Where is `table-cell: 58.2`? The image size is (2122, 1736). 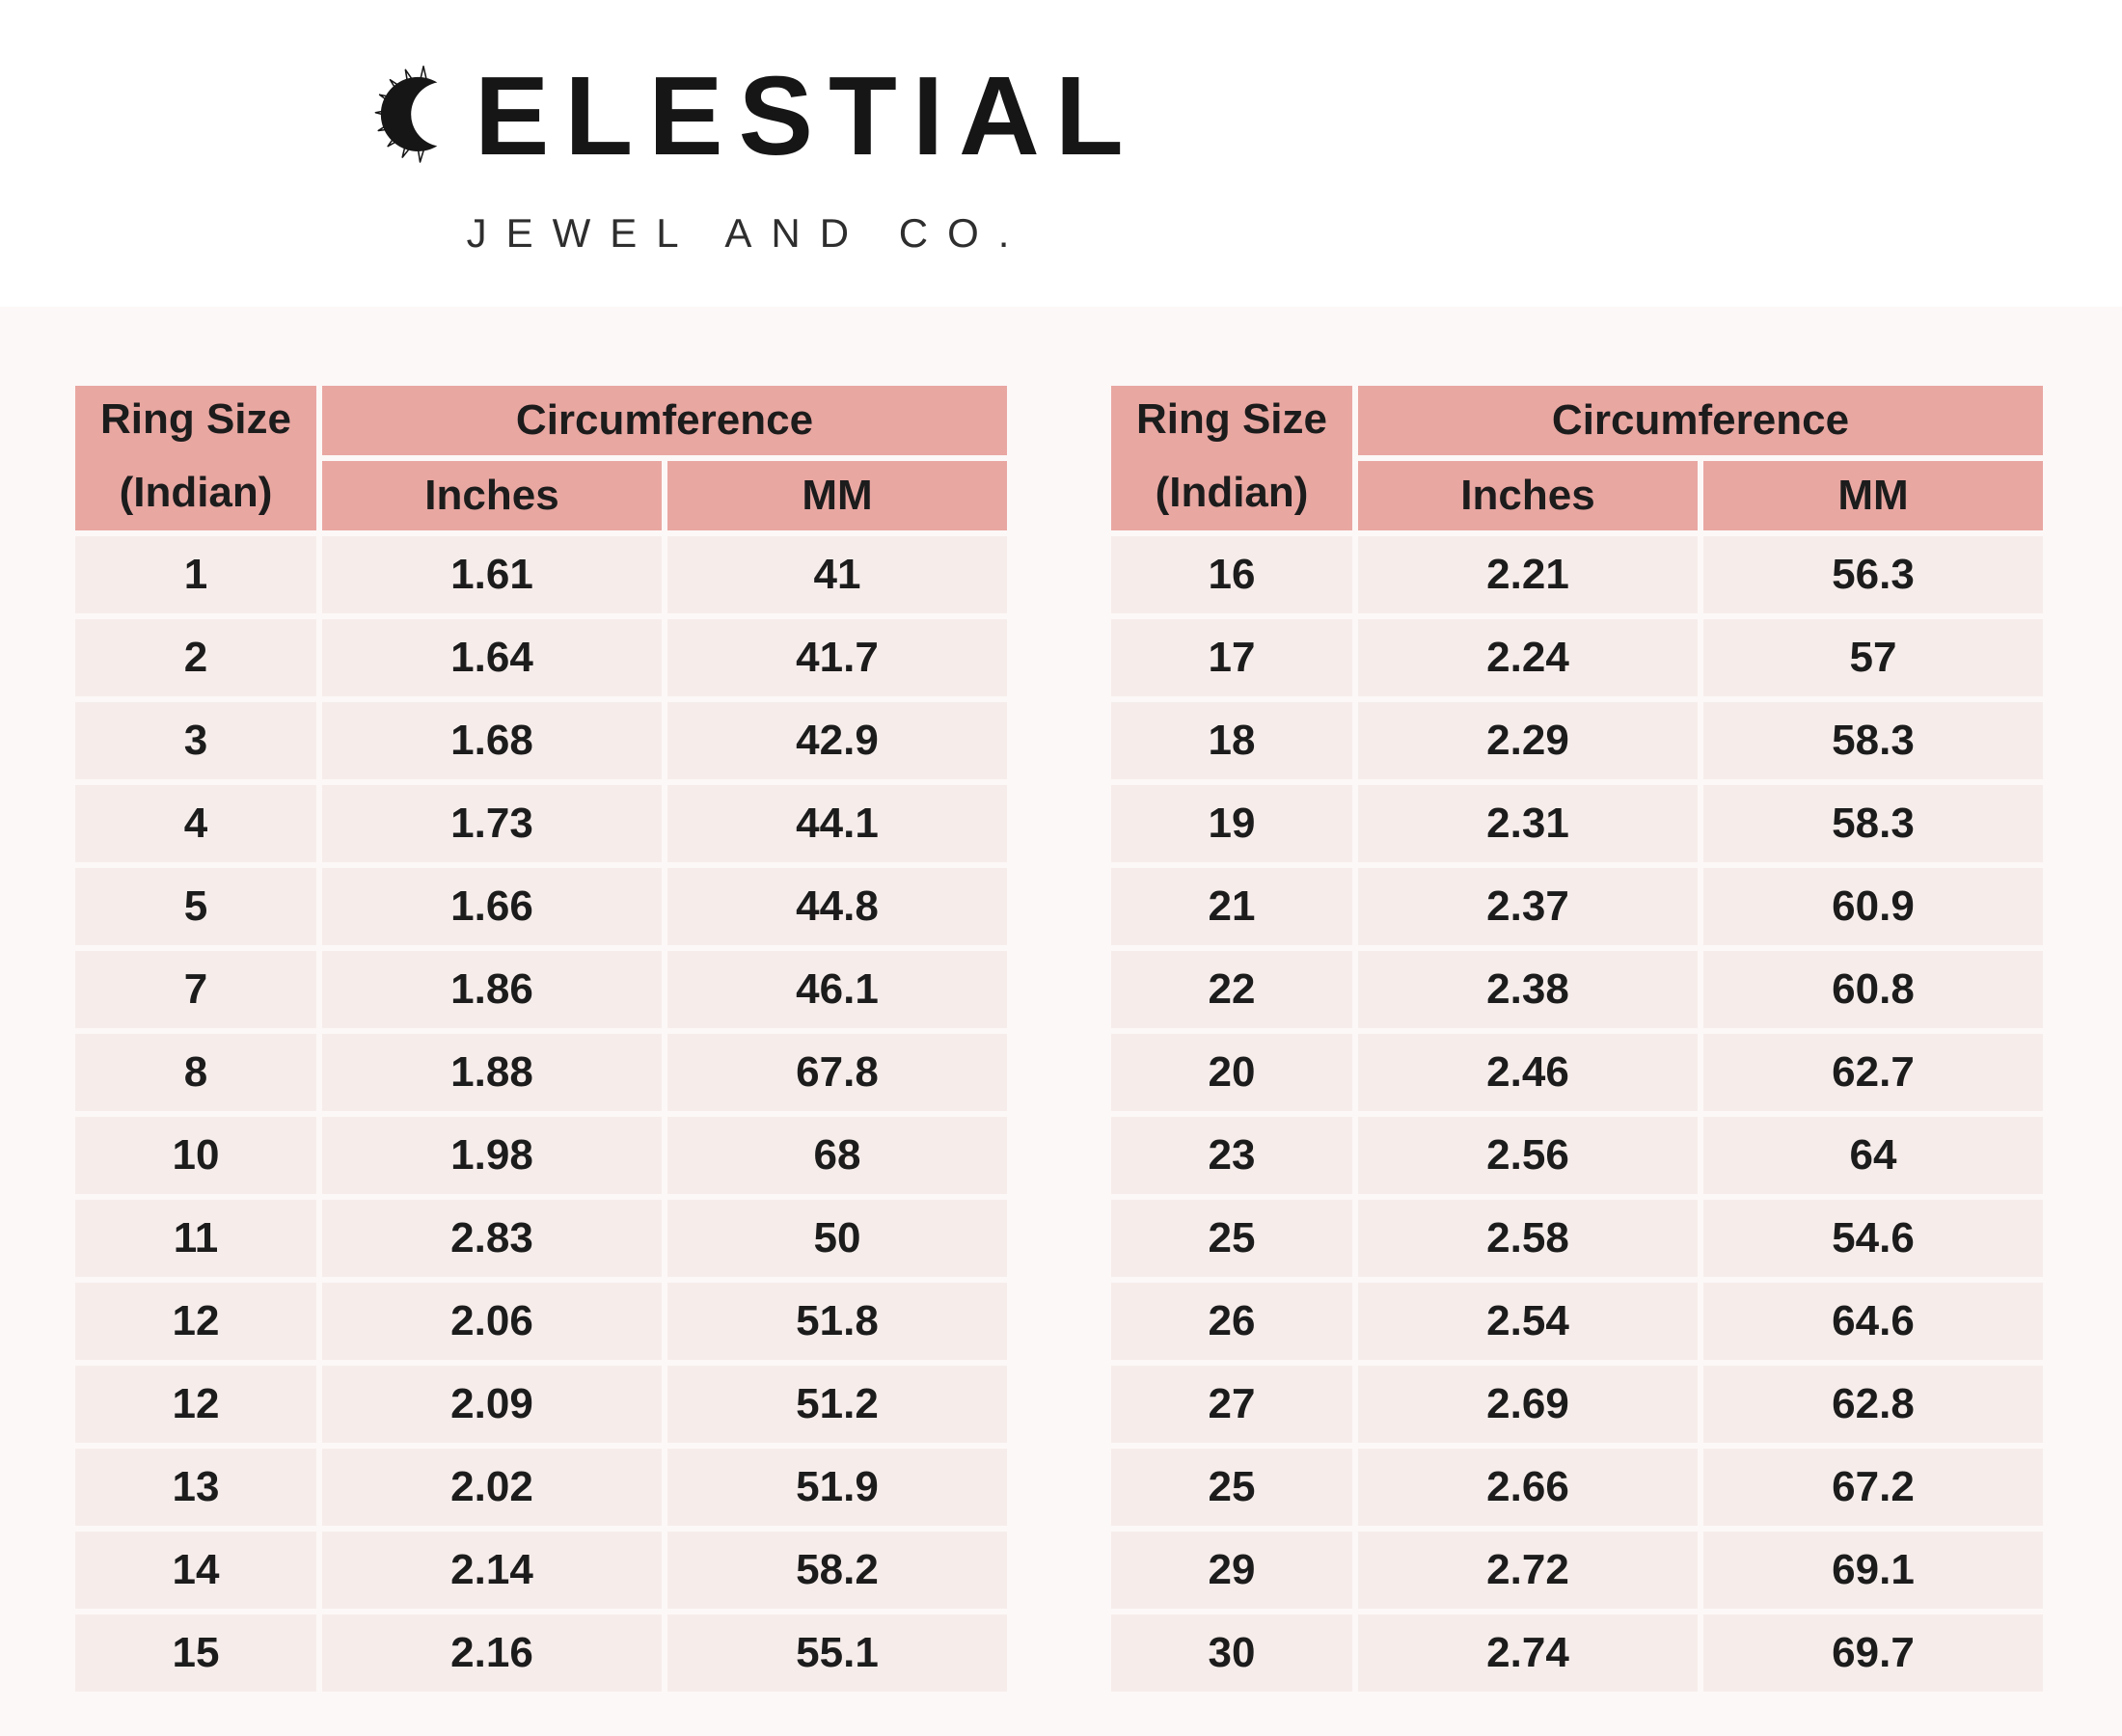
table-cell: 58.2 is located at coordinates (837, 1570).